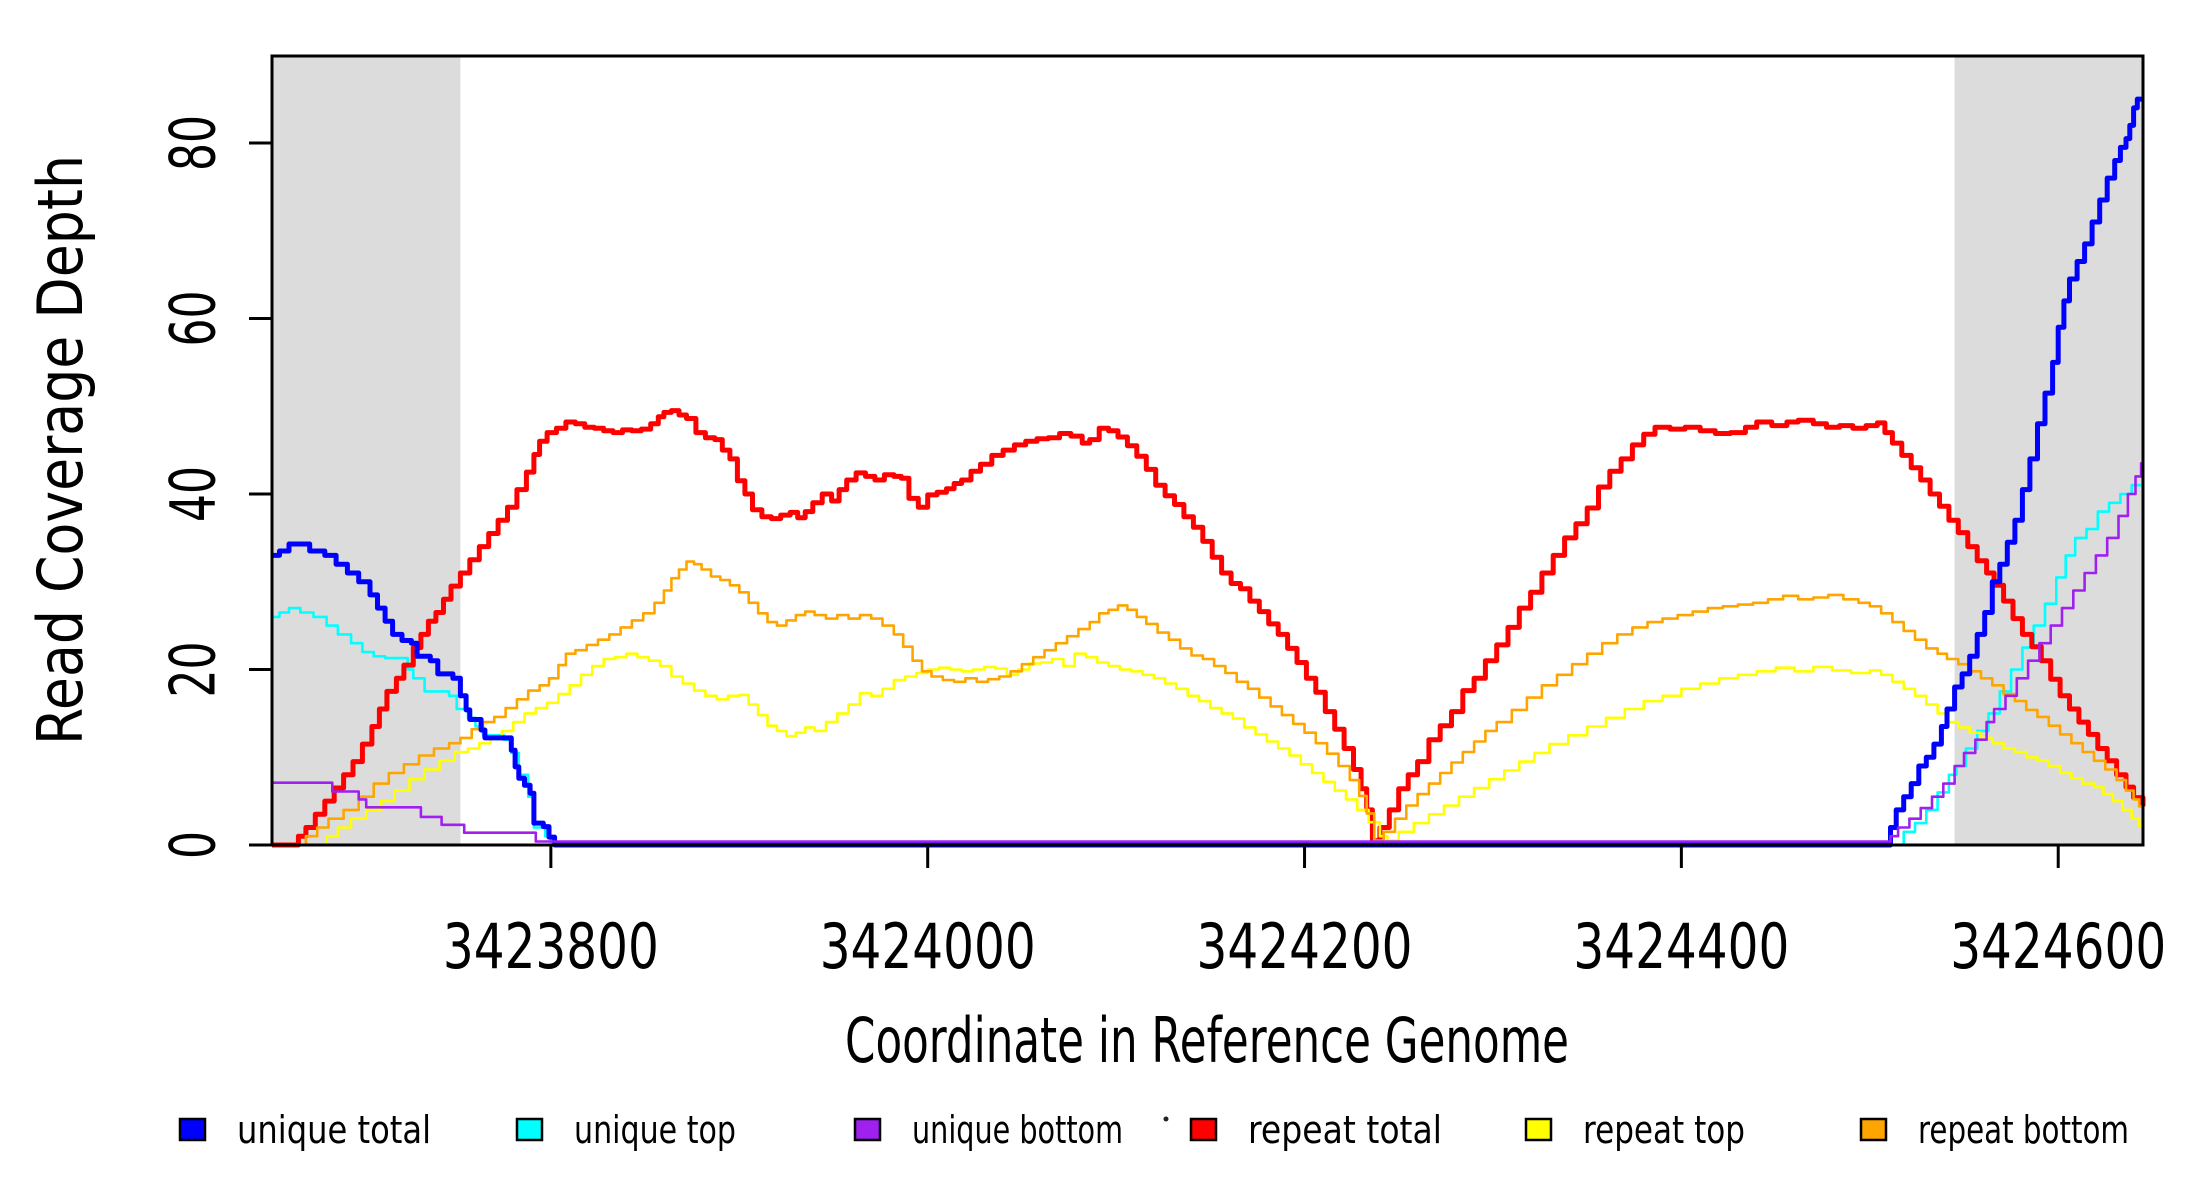 The height and width of the screenshot is (1200, 2200). I want to click on x-tick-label: 3424200, so click(1305, 946).